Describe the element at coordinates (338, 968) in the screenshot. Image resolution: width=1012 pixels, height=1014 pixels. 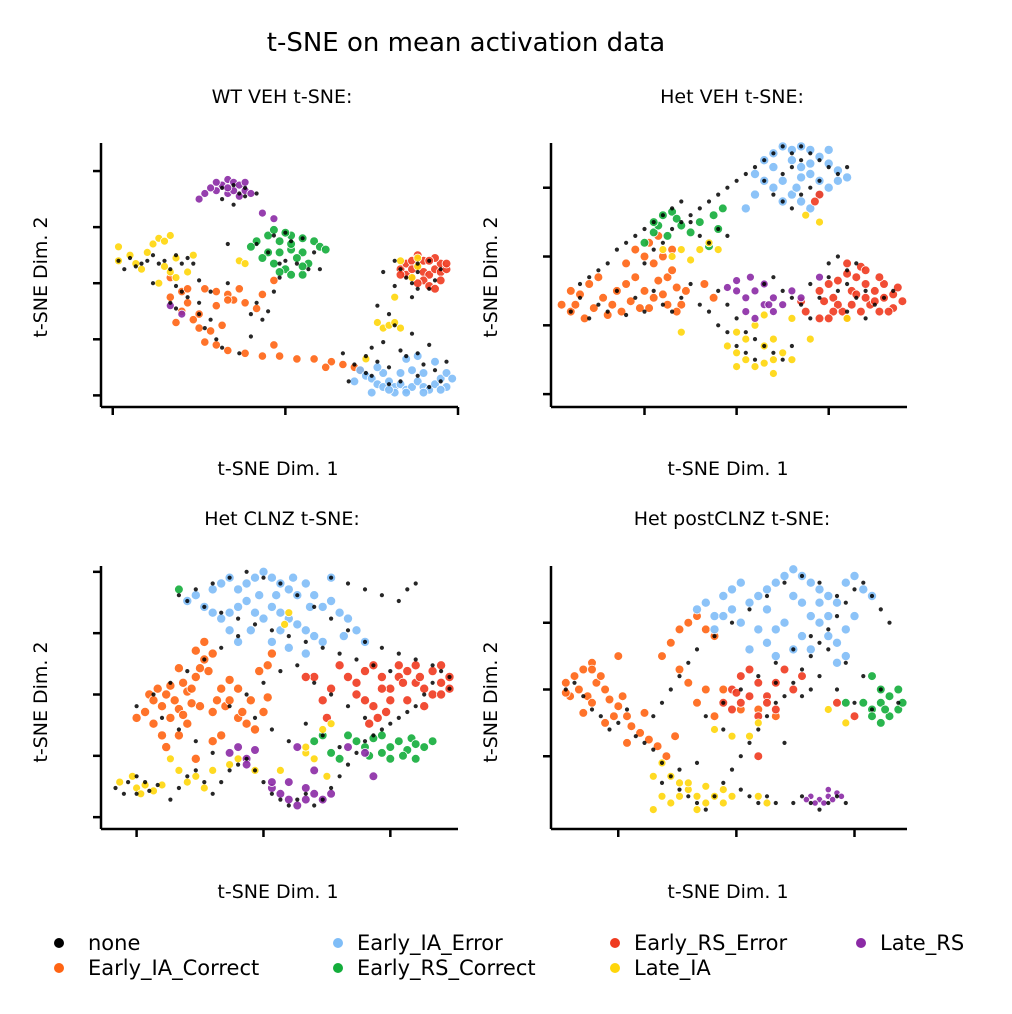
I see `legend-marker` at that location.